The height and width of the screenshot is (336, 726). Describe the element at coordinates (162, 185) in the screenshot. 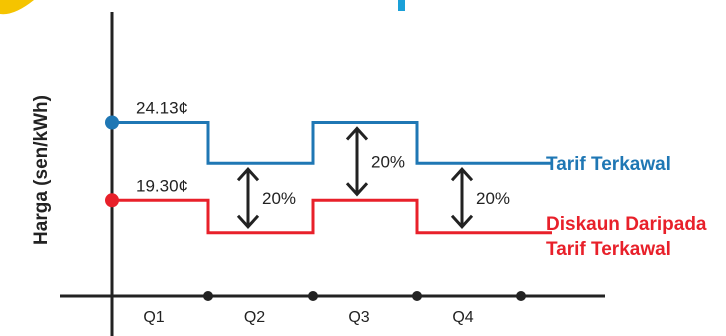

I see `series-start-label: 19.30¢` at that location.